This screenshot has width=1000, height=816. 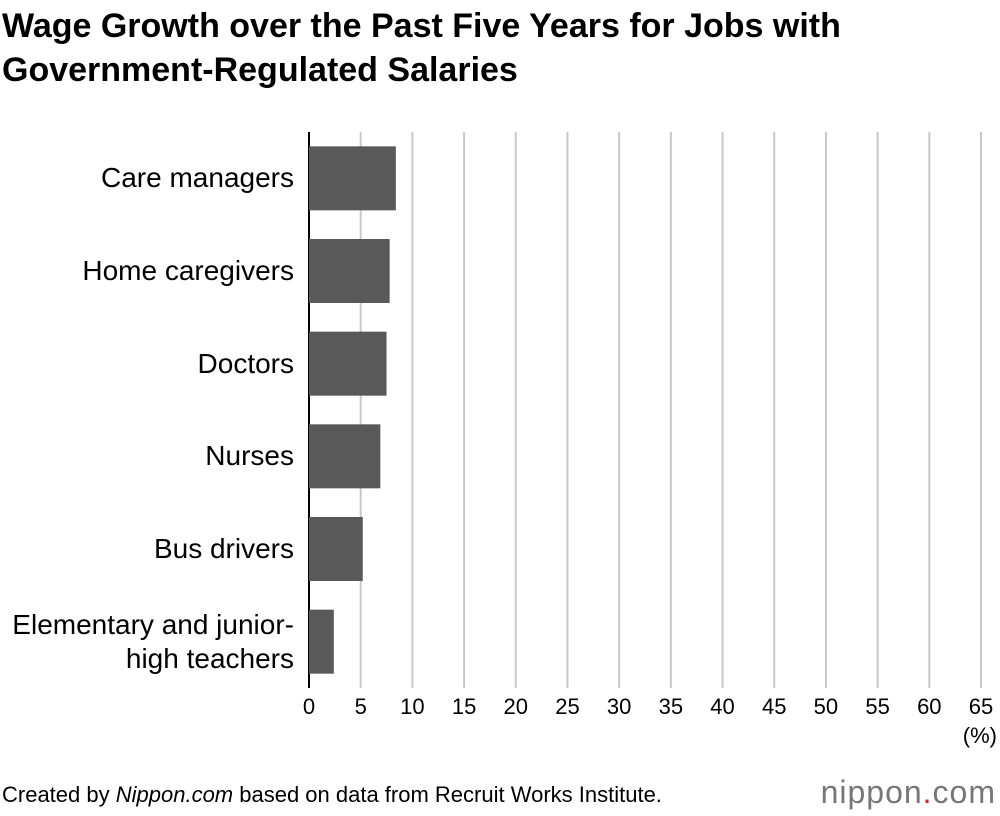 I want to click on x-axis-unit: (%), so click(x=980, y=735).